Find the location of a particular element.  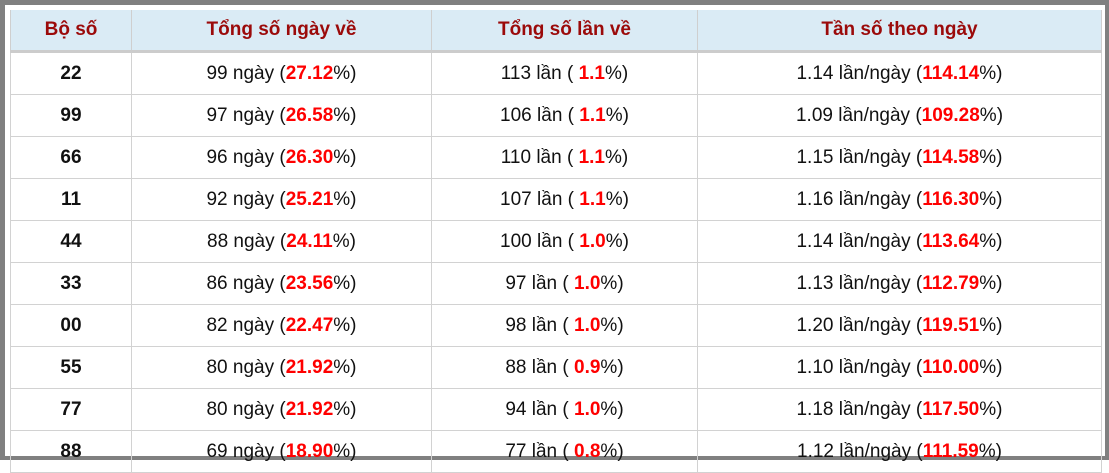

percent-value: 110.00 is located at coordinates (951, 367).